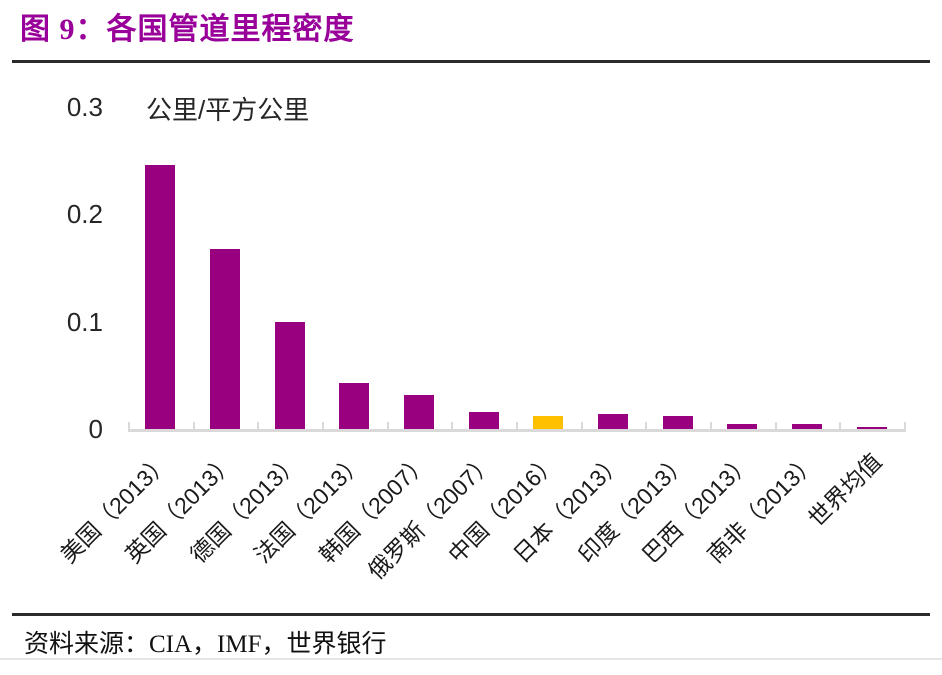  Describe the element at coordinates (228, 110) in the screenshot. I see `y-axis-unit-label: 公里/平方公里` at that location.